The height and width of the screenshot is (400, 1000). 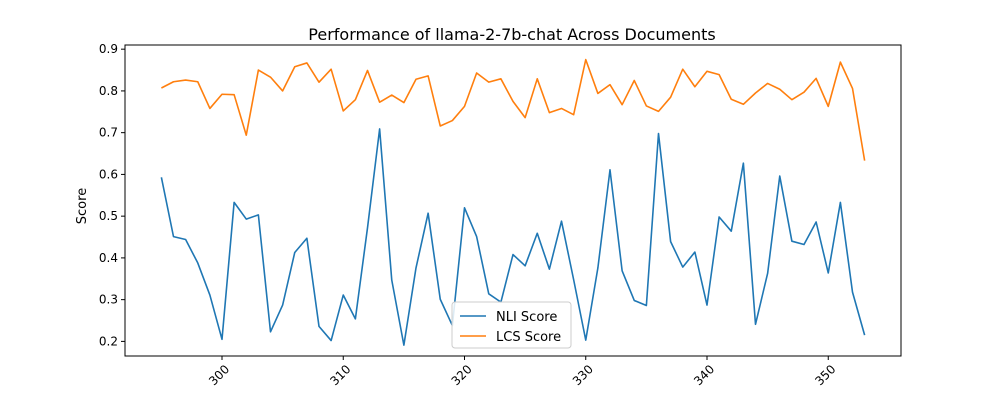 What do you see at coordinates (108, 341) in the screenshot?
I see `y-tick-label: 0.2` at bounding box center [108, 341].